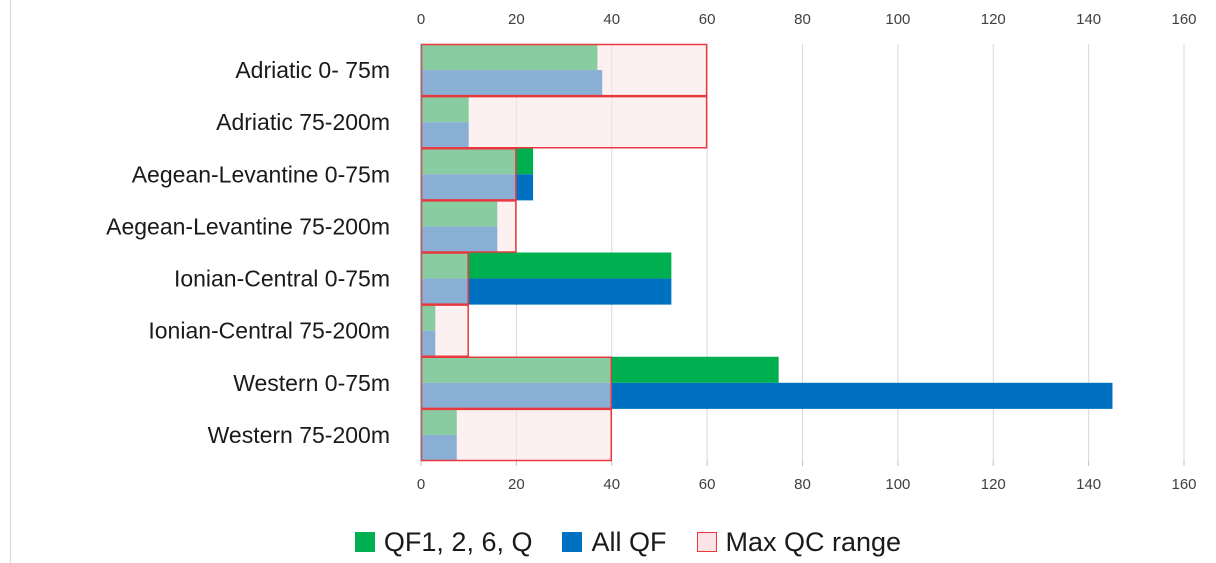 The width and height of the screenshot is (1216, 563). What do you see at coordinates (802, 19) in the screenshot?
I see `x-tick-label-top: 80` at bounding box center [802, 19].